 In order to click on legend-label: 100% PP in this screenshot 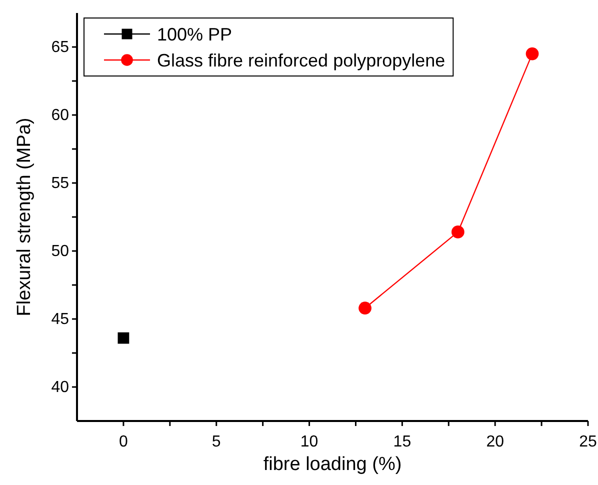, I will do `click(194, 34)`.